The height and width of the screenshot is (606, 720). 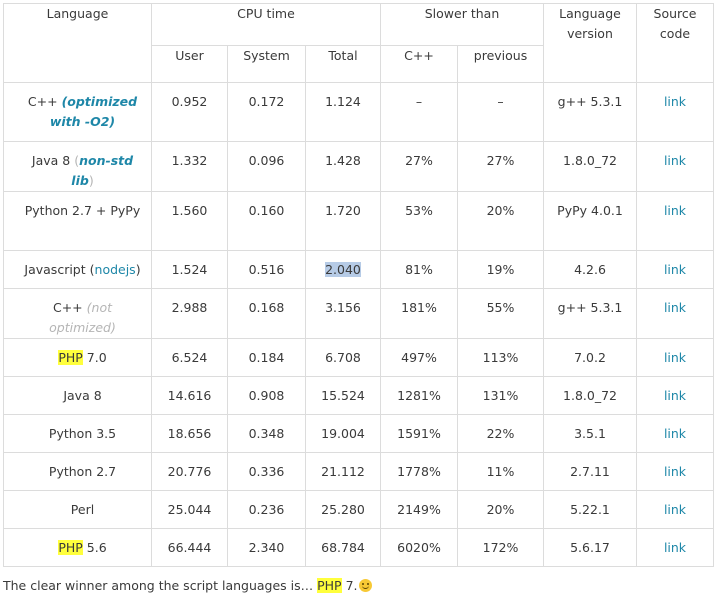 What do you see at coordinates (419, 433) in the screenshot?
I see `slower-cpp-cell: 1591%` at bounding box center [419, 433].